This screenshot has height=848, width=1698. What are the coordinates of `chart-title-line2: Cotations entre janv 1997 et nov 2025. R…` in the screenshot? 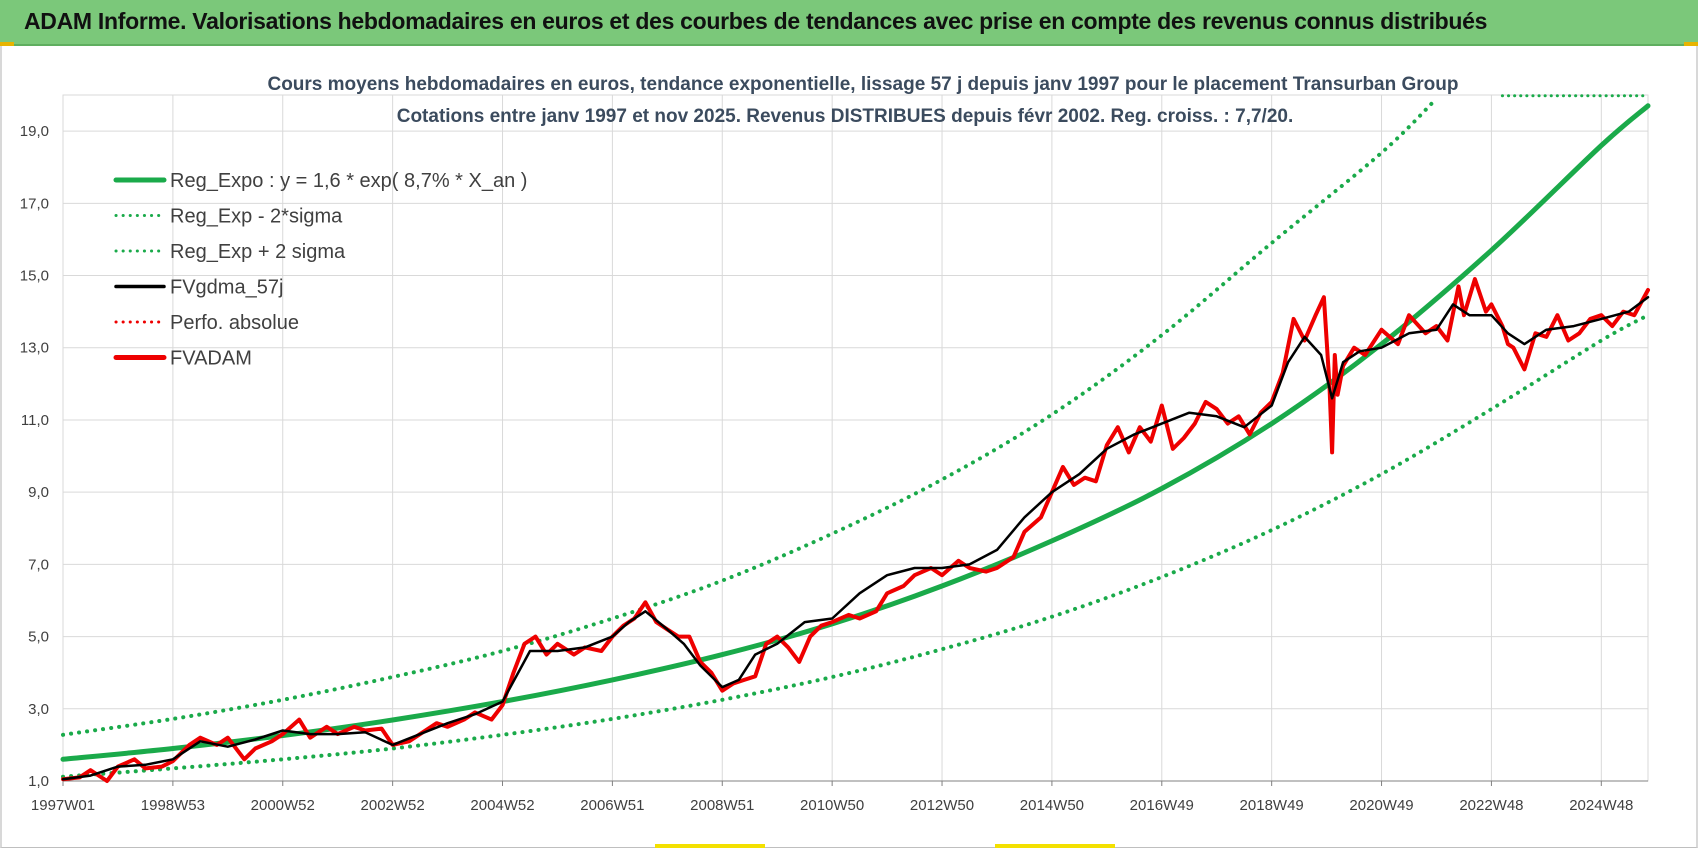 It's located at (845, 116).